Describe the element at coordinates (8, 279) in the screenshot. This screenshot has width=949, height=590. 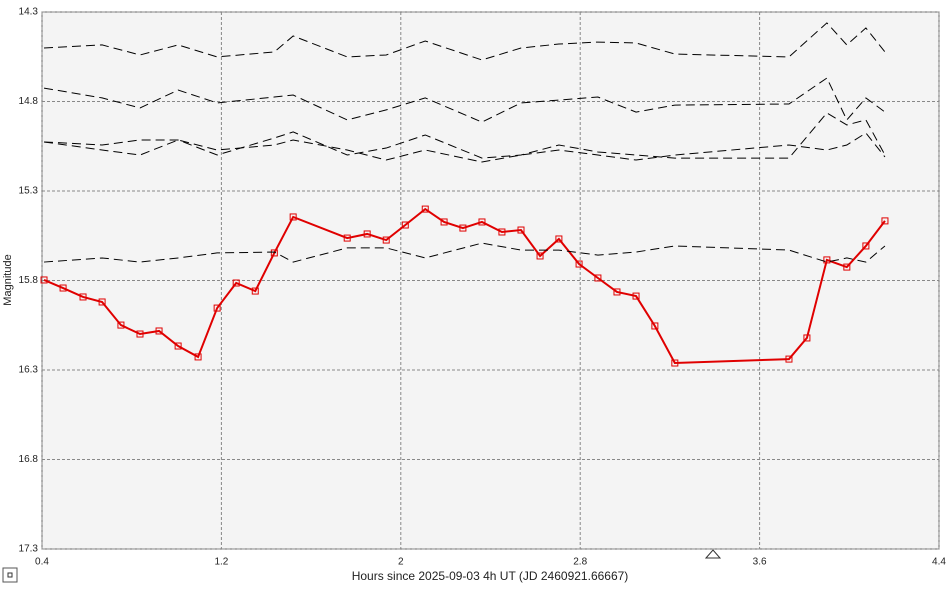
I see `y-axis-label: Magnitude` at that location.